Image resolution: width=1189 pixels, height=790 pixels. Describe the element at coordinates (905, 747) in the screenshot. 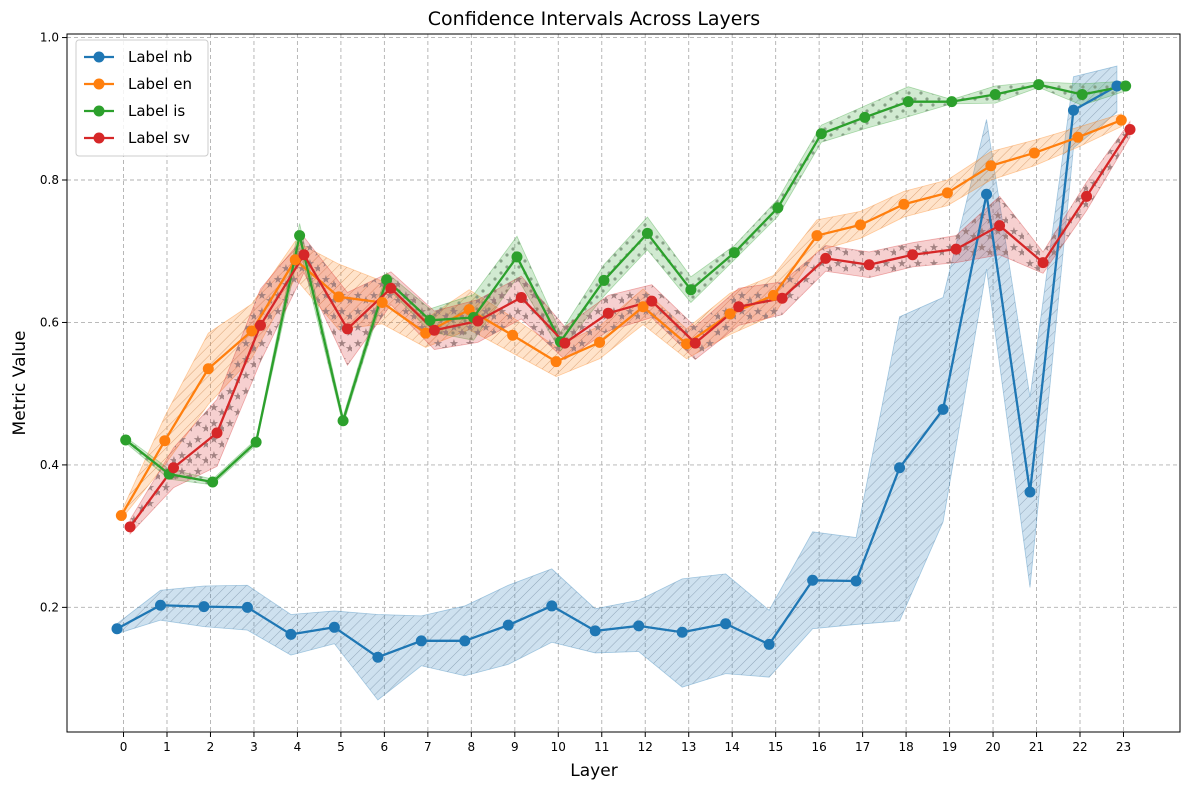

I see `x-tick-label: 18` at that location.